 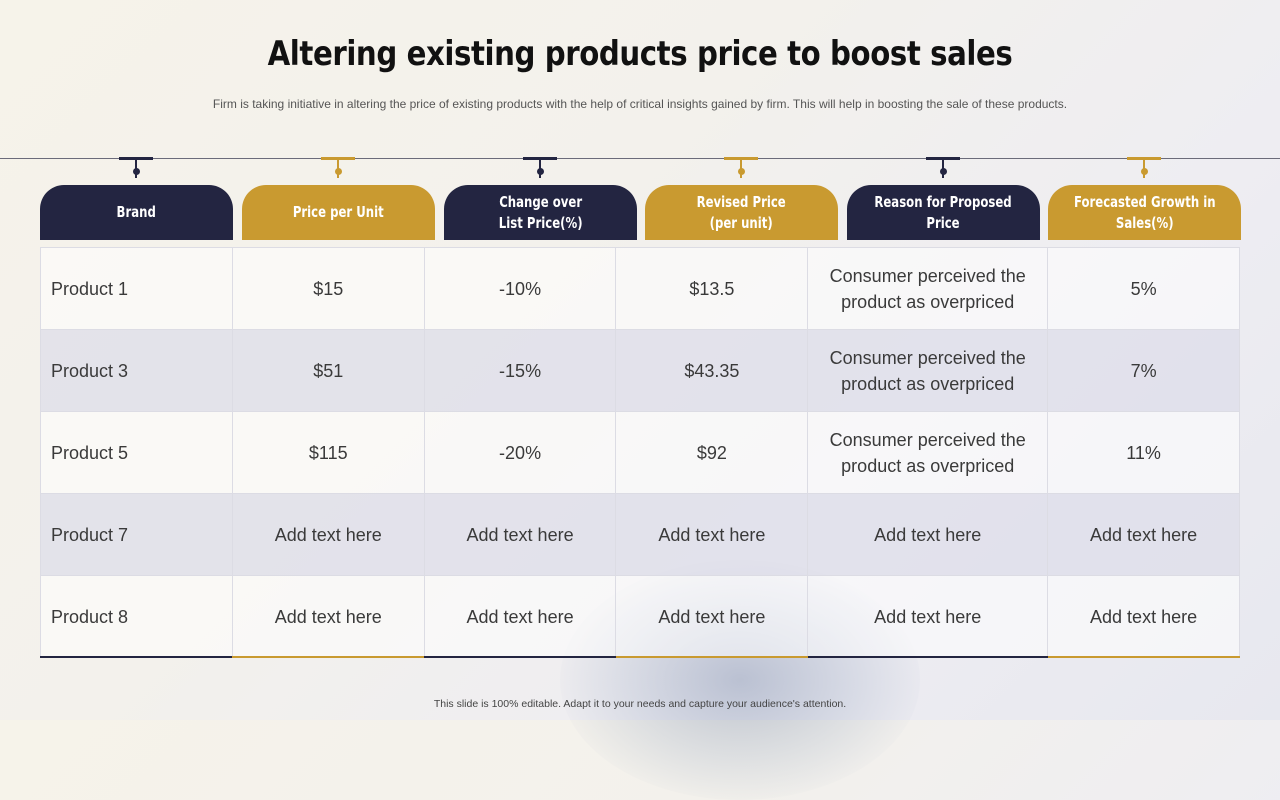 I want to click on column-header-6: Forecasted Growth in Sales(%), so click(x=1144, y=212).